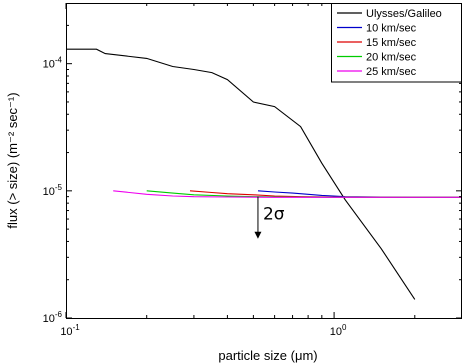 Image resolution: width=462 pixels, height=364 pixels. What do you see at coordinates (338, 330) in the screenshot?
I see `x-tick-label: 10⁰` at bounding box center [338, 330].